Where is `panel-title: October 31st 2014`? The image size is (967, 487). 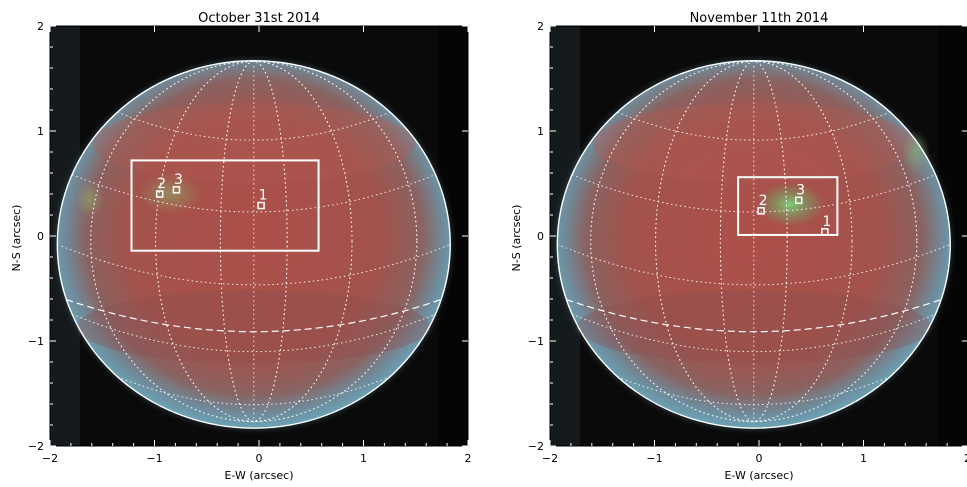 panel-title: October 31st 2014 is located at coordinates (259, 18).